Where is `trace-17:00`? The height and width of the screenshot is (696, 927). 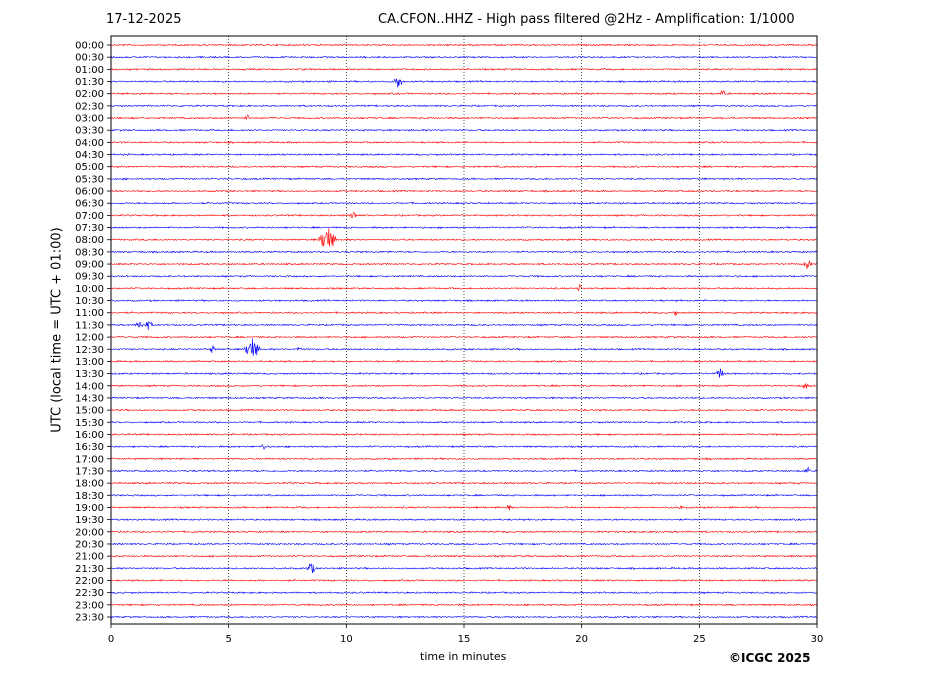
trace-17:00 is located at coordinates (463, 459).